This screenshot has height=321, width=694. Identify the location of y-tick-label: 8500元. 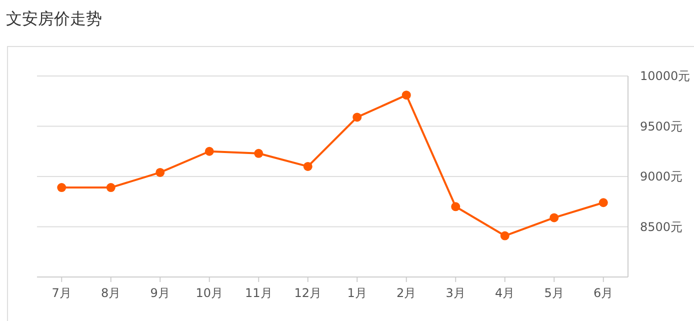
(661, 227).